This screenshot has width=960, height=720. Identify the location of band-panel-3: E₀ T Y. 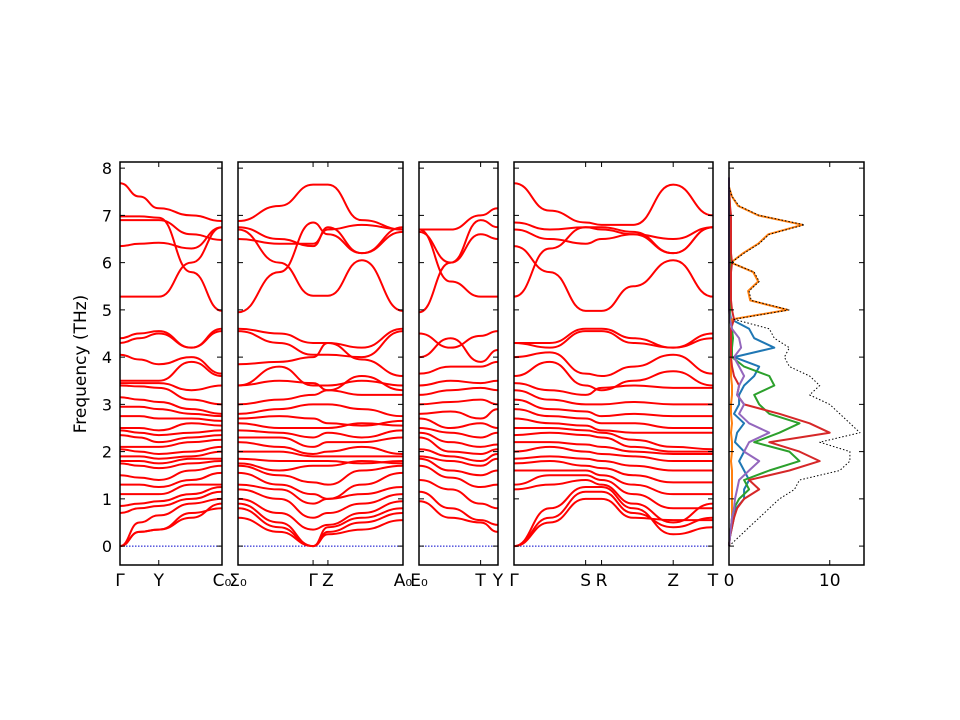
(457, 376).